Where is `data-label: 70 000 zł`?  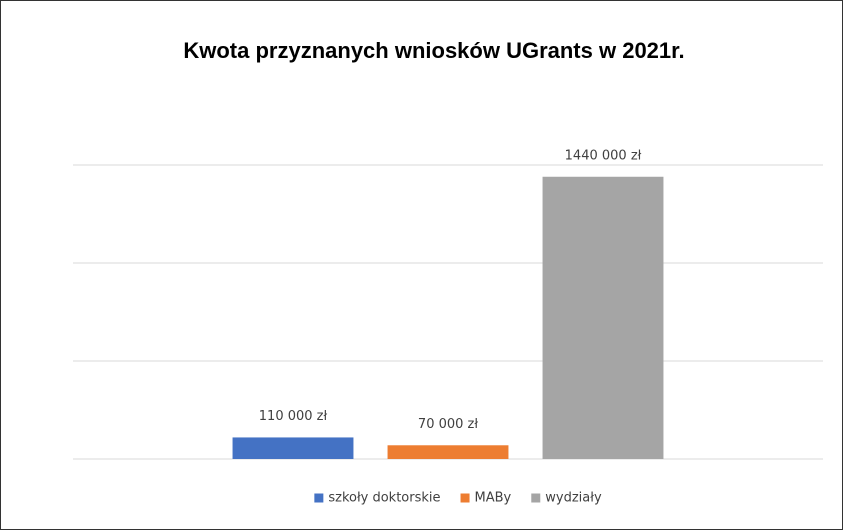 data-label: 70 000 zł is located at coordinates (448, 424).